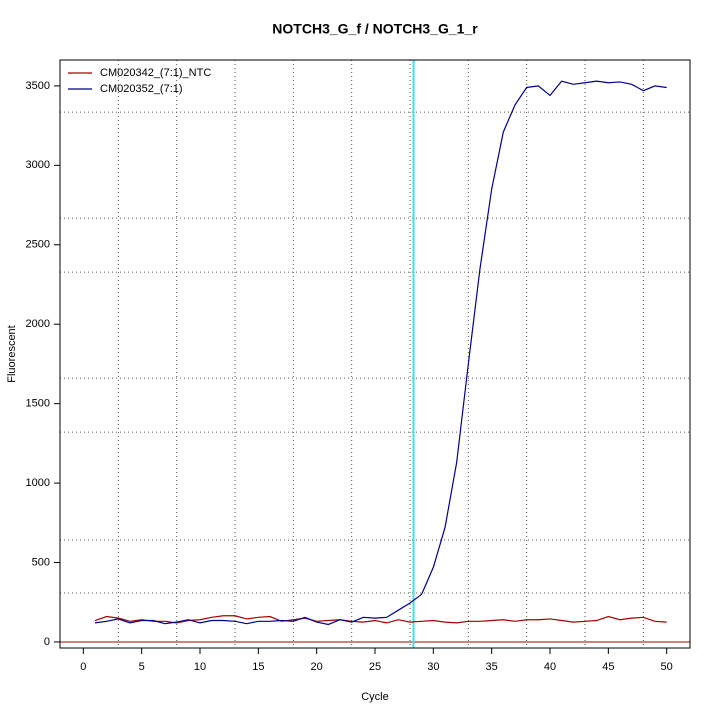 The height and width of the screenshot is (720, 720). Describe the element at coordinates (12, 353) in the screenshot. I see `y-axis-label: Fluorescent` at that location.